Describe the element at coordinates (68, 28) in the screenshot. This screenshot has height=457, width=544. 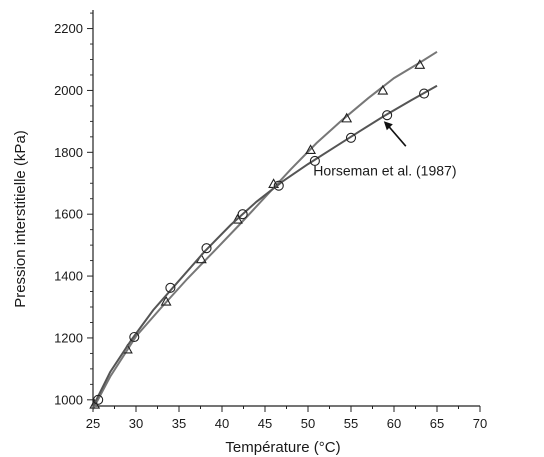
I see `y-tick-label: 2200` at that location.